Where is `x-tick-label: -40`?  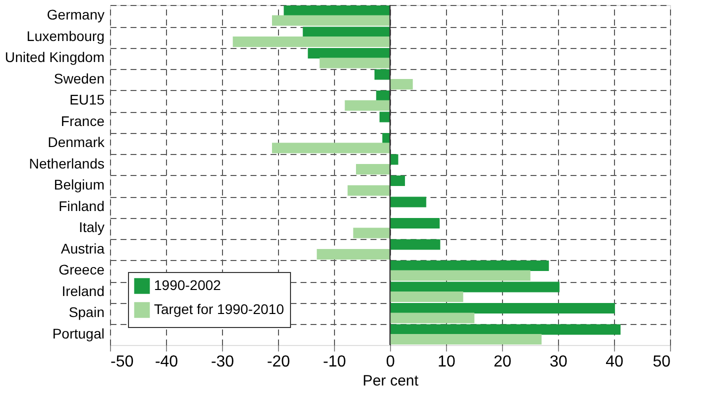 x-tick-label: -40 is located at coordinates (166, 362).